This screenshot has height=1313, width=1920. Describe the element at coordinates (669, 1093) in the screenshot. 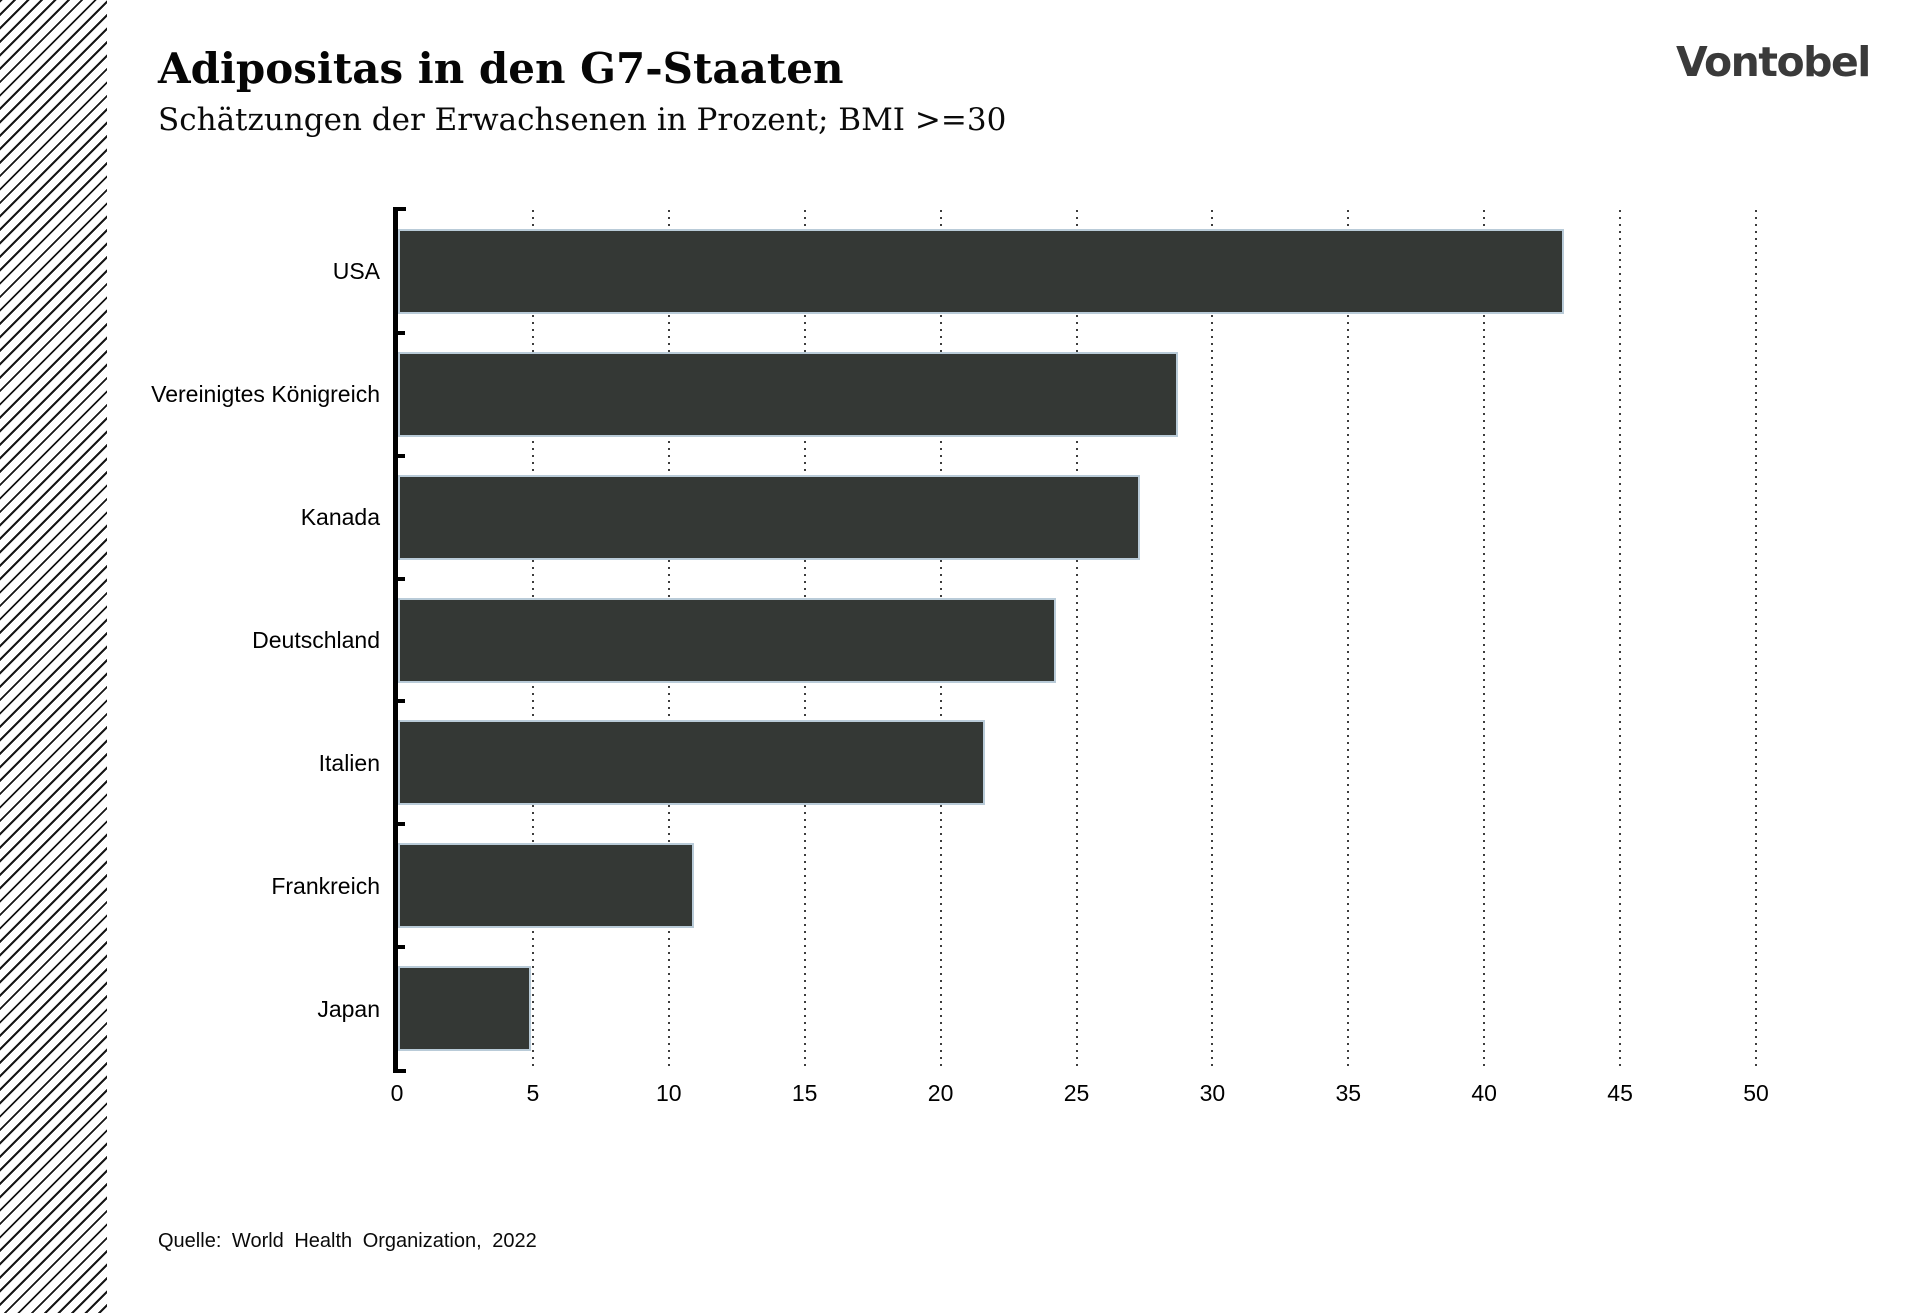

I see `x-tick-label: 10` at that location.